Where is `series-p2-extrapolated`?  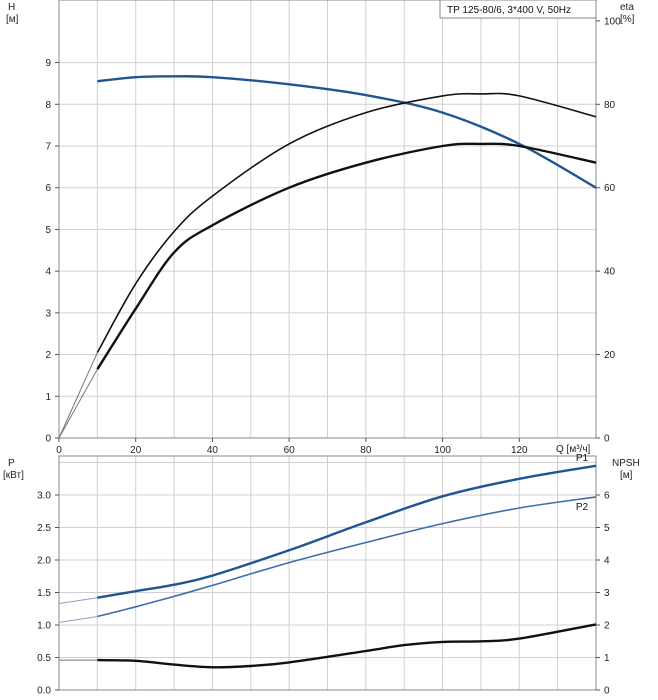
series-p2-extrapolated is located at coordinates (78, 619).